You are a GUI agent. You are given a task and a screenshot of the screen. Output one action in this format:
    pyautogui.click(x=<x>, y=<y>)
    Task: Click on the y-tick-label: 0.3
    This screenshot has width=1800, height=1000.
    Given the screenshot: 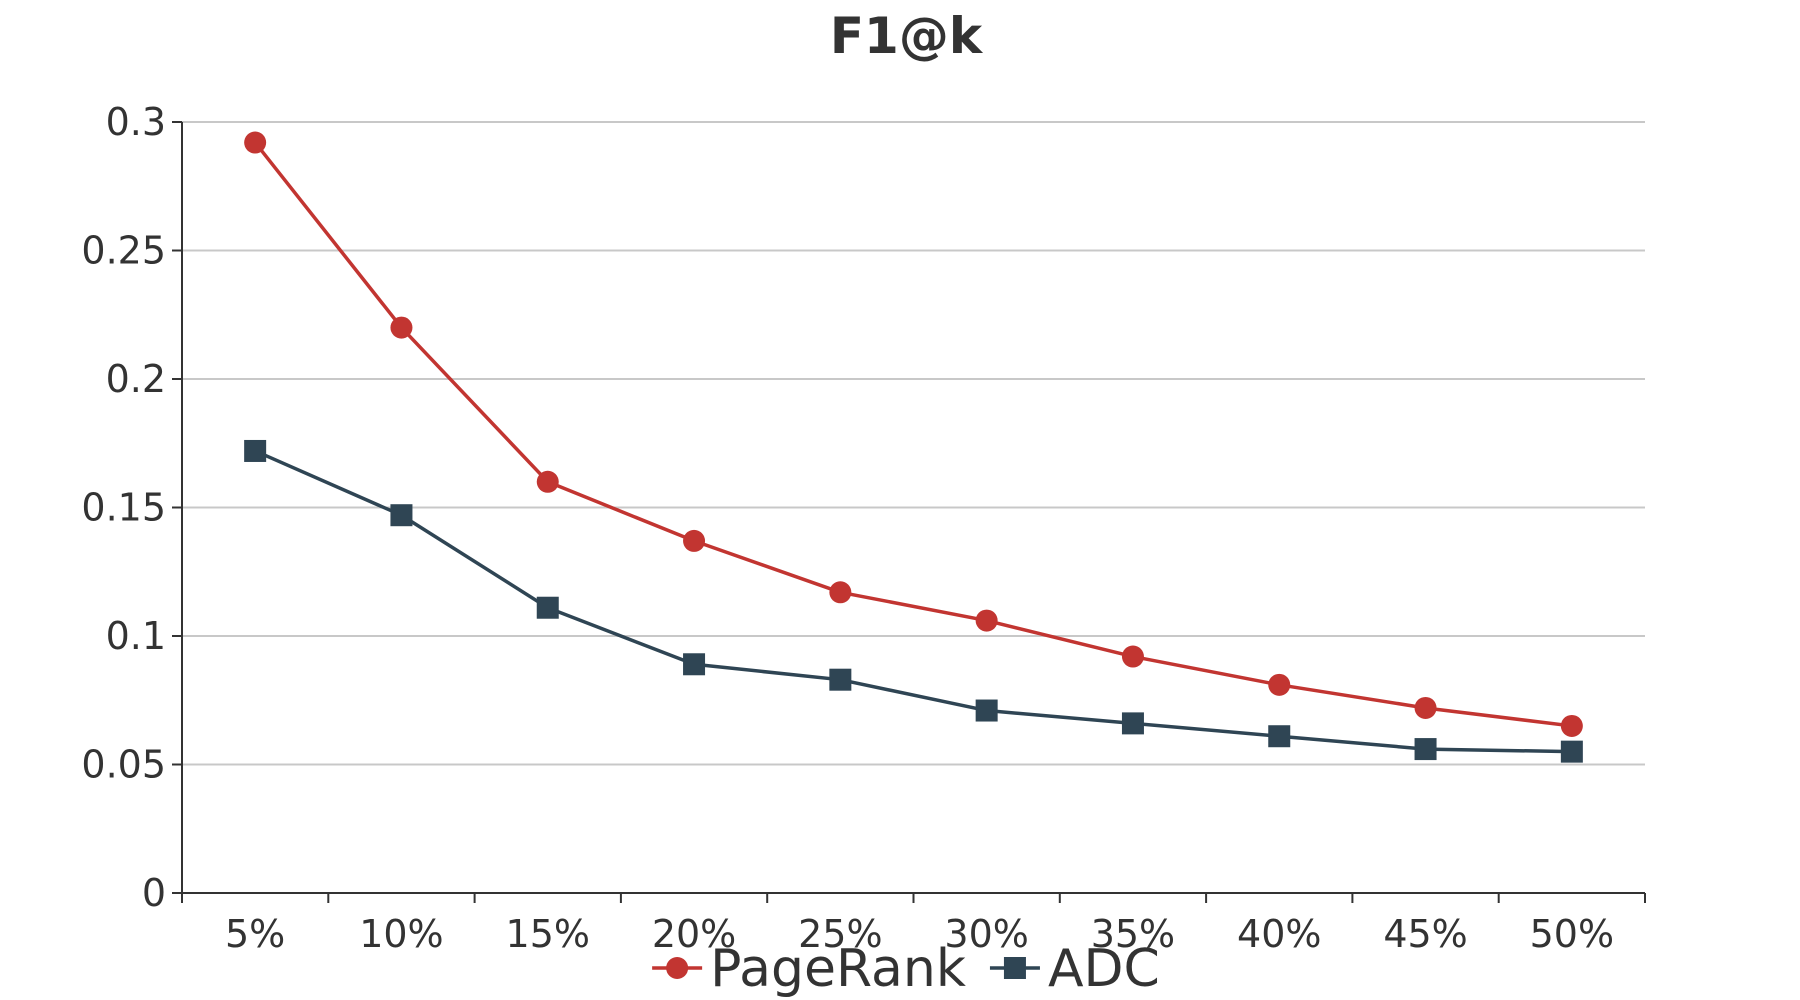 What is the action you would take?
    pyautogui.click(x=136, y=122)
    